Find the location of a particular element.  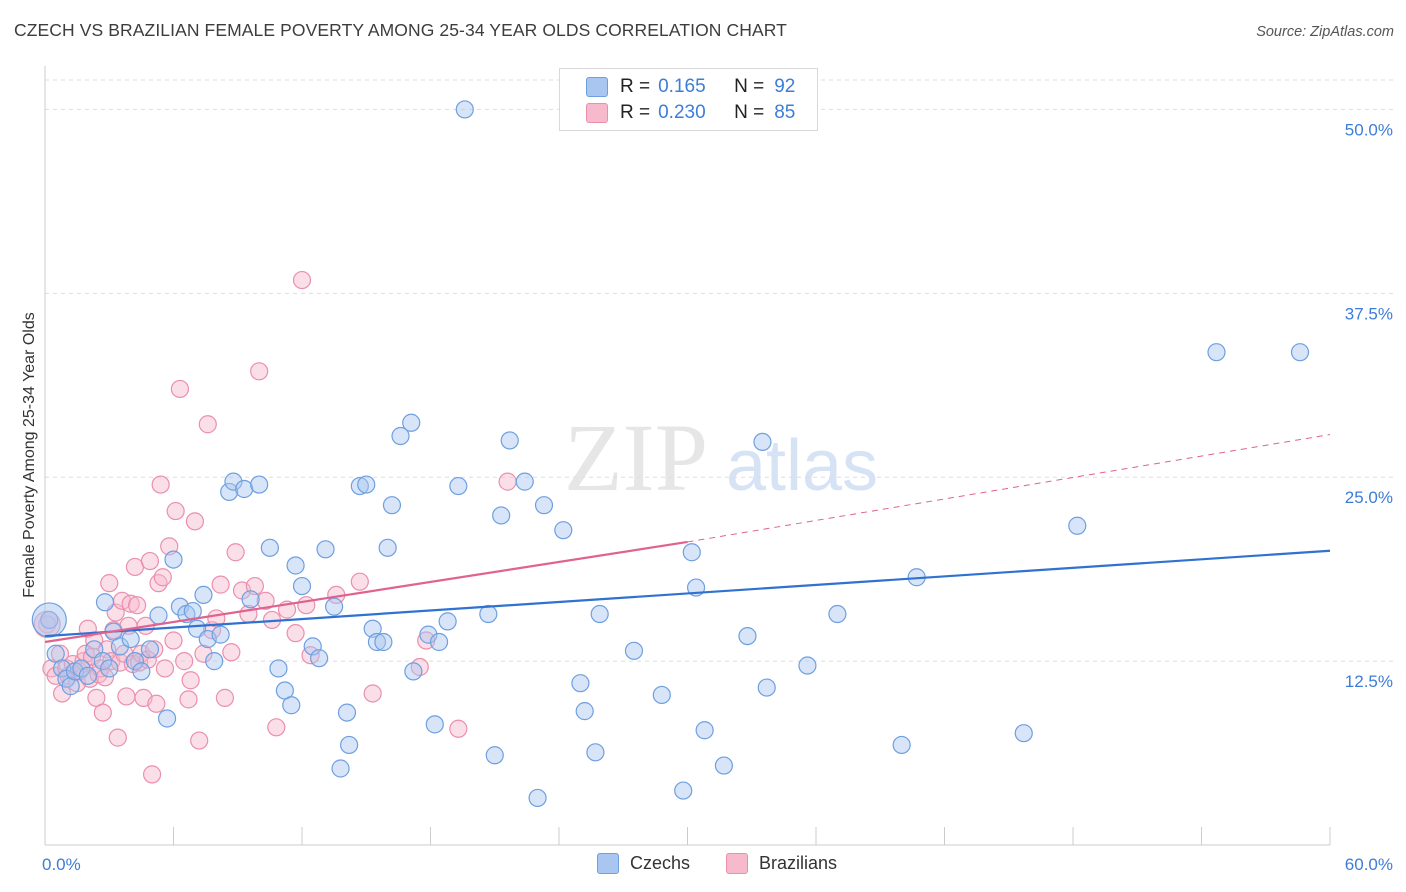

chart-source: Source: ZipAtlas.com is located at coordinates (1325, 32).